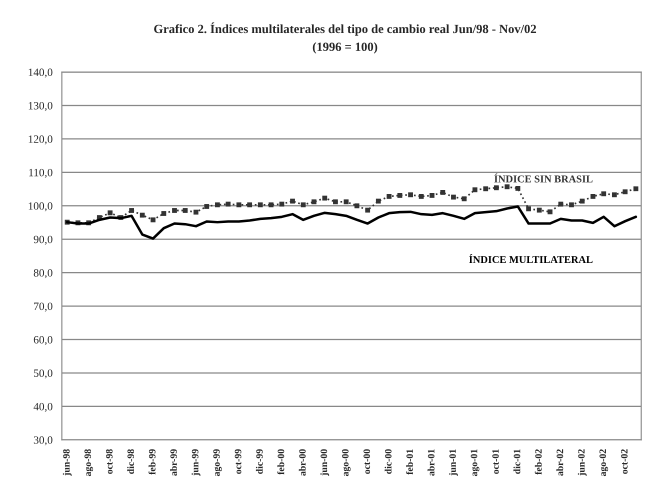  What do you see at coordinates (40, 139) in the screenshot?
I see `y-tick-label: 120,0` at bounding box center [40, 139].